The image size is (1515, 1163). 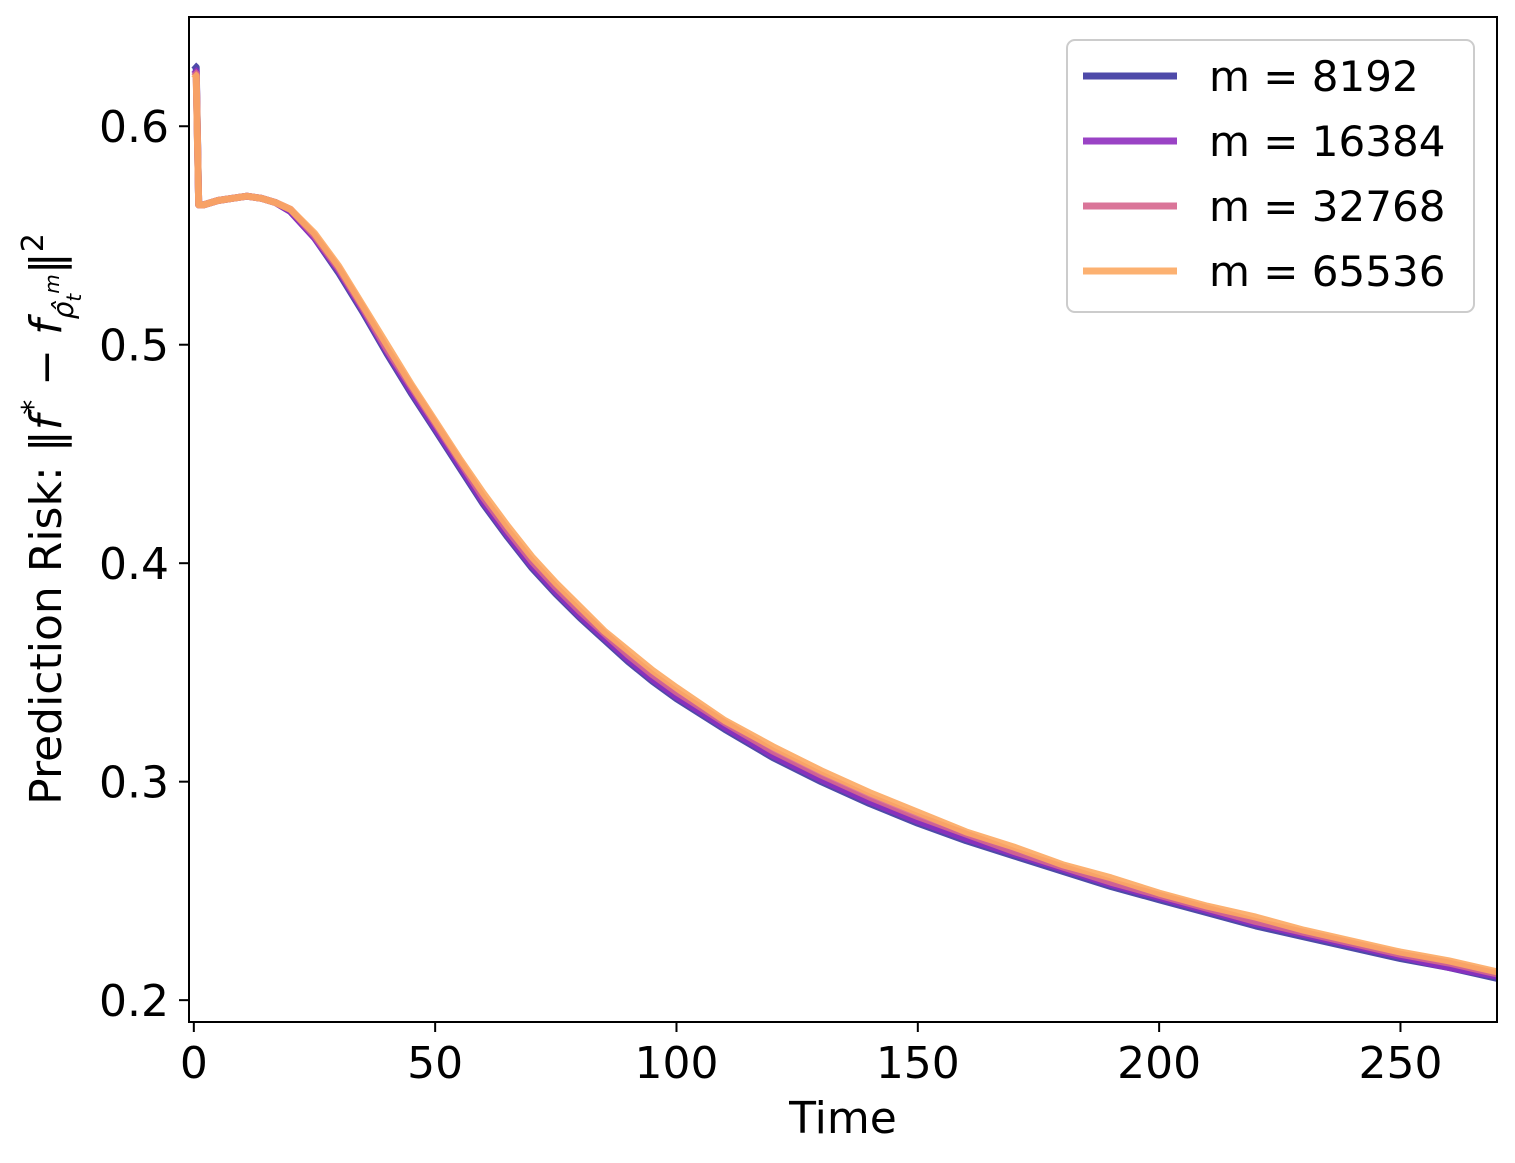 What do you see at coordinates (52, 283) in the screenshot?
I see `y-label-rho-sup: m` at bounding box center [52, 283].